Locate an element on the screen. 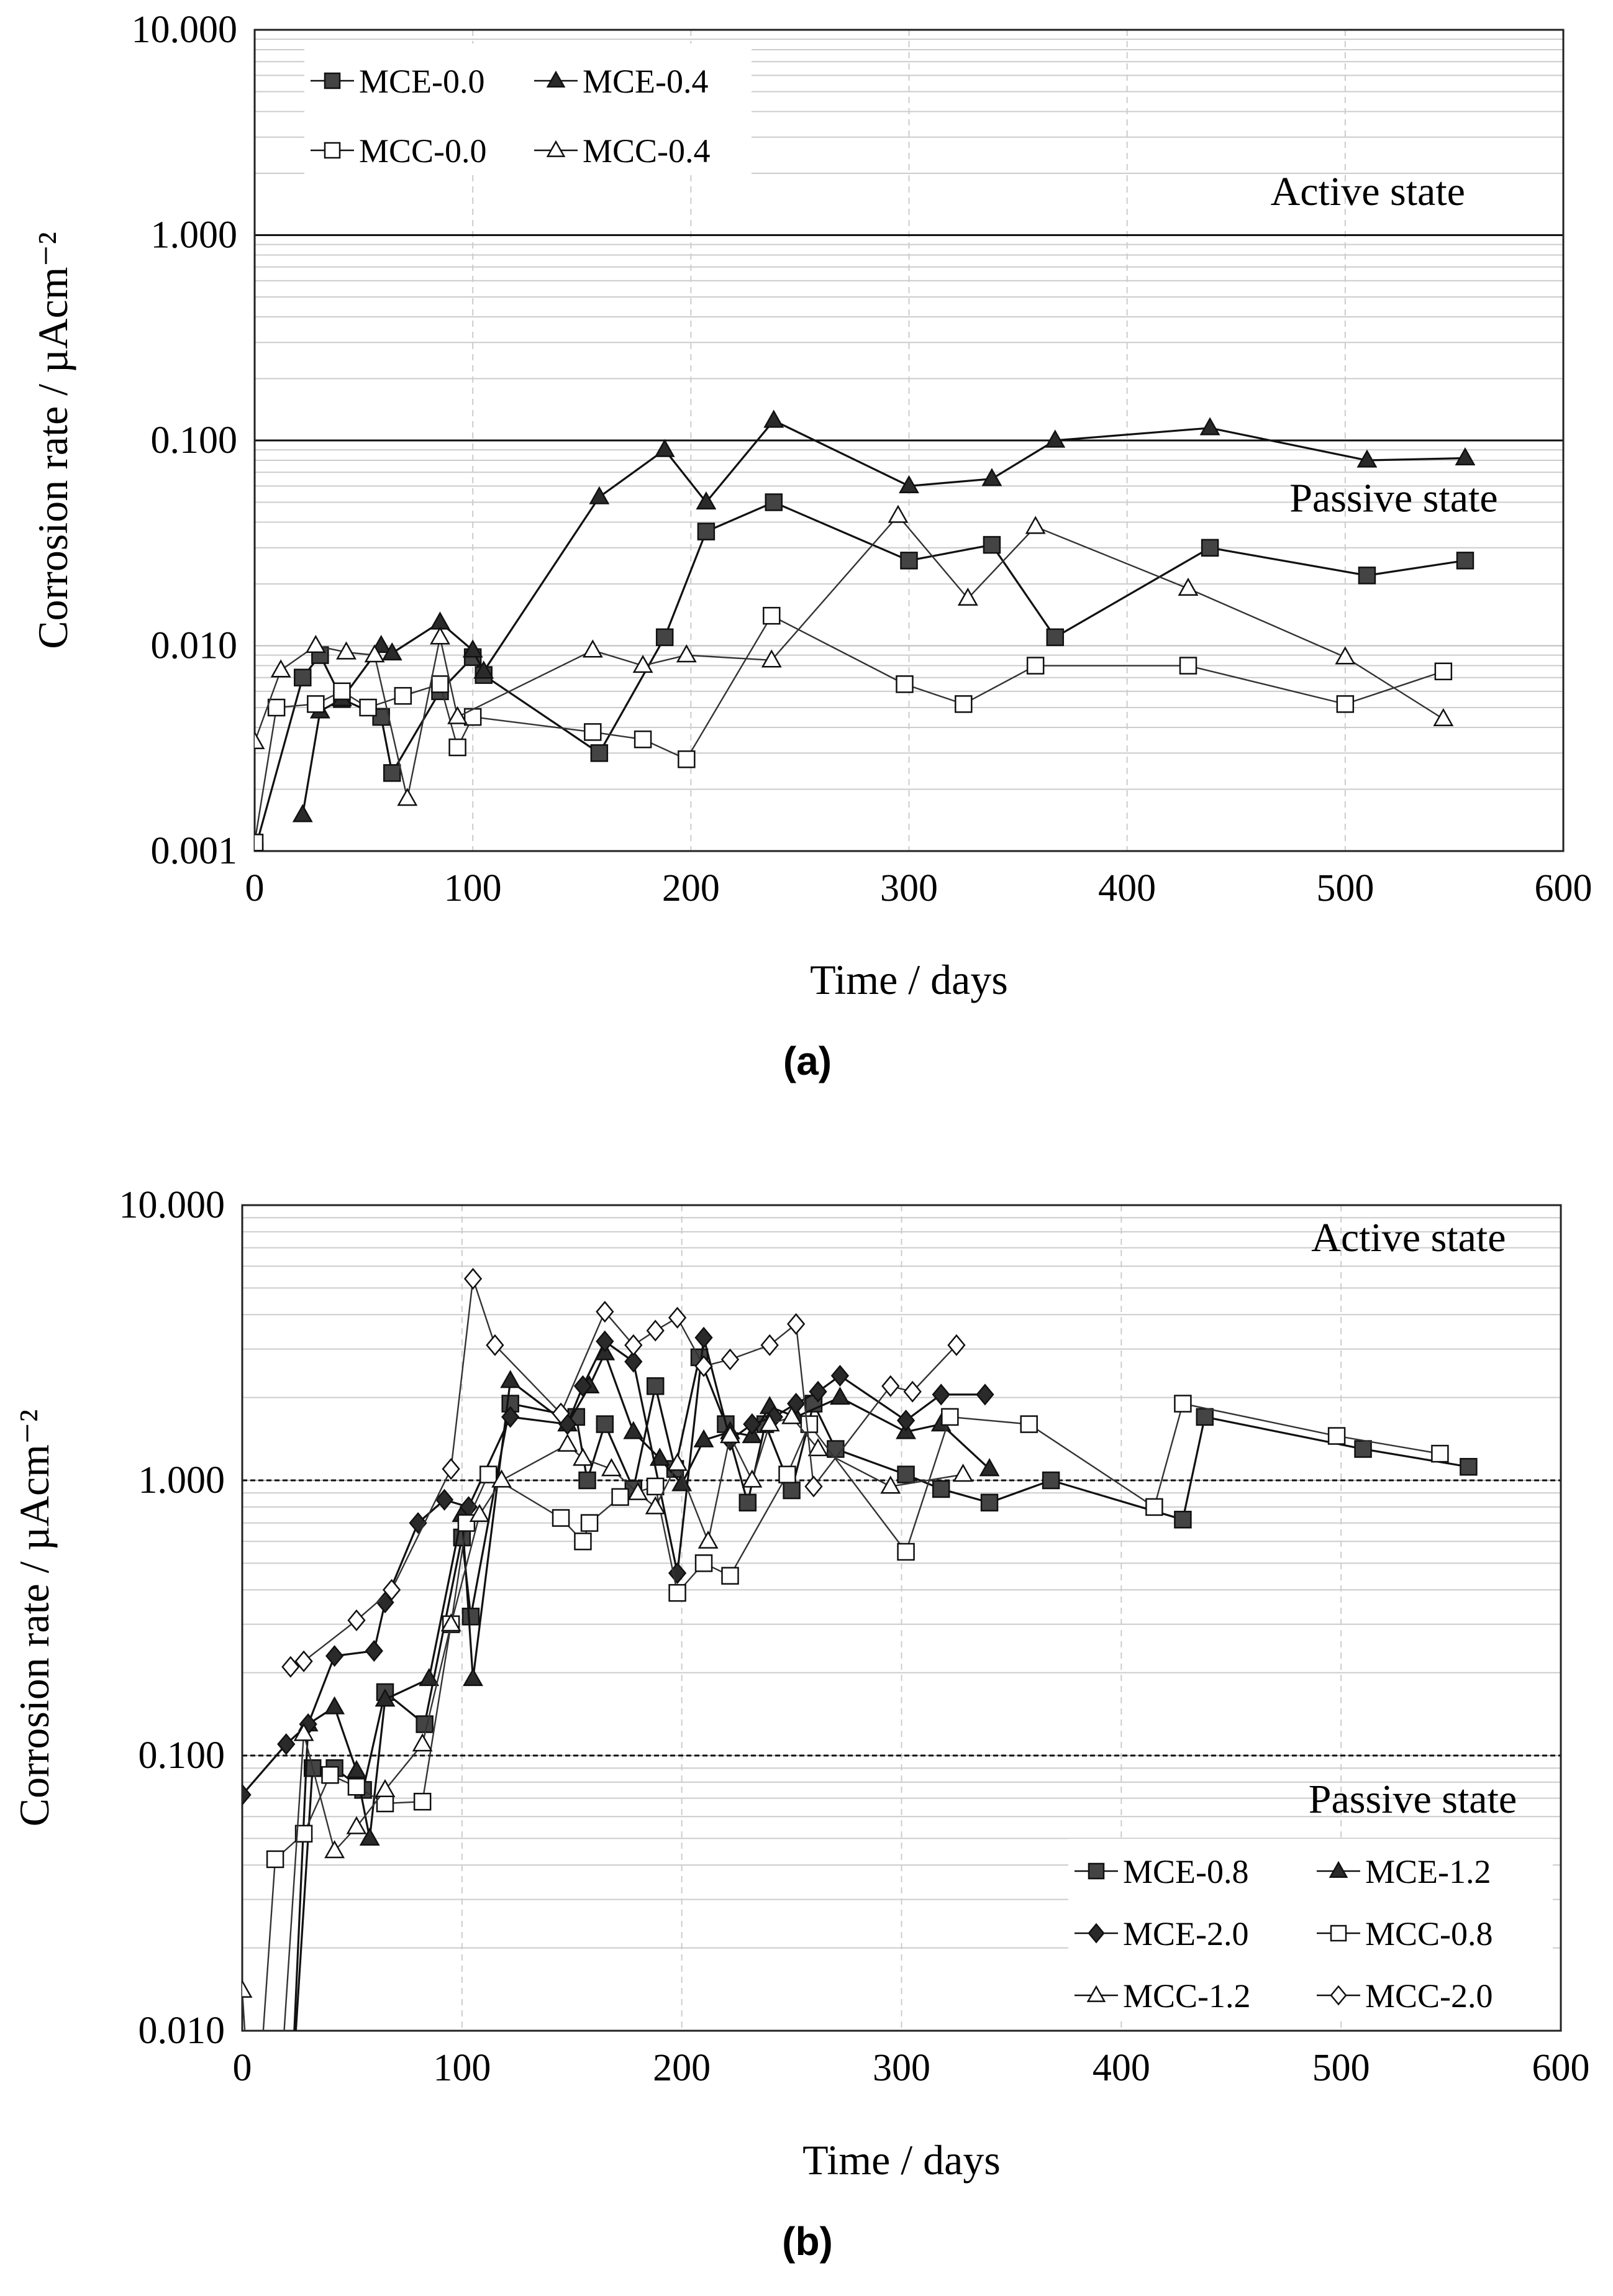 Image resolution: width=1613 pixels, height=2296 pixels. chart1-y-tick-label: 0.010 is located at coordinates (194, 646).